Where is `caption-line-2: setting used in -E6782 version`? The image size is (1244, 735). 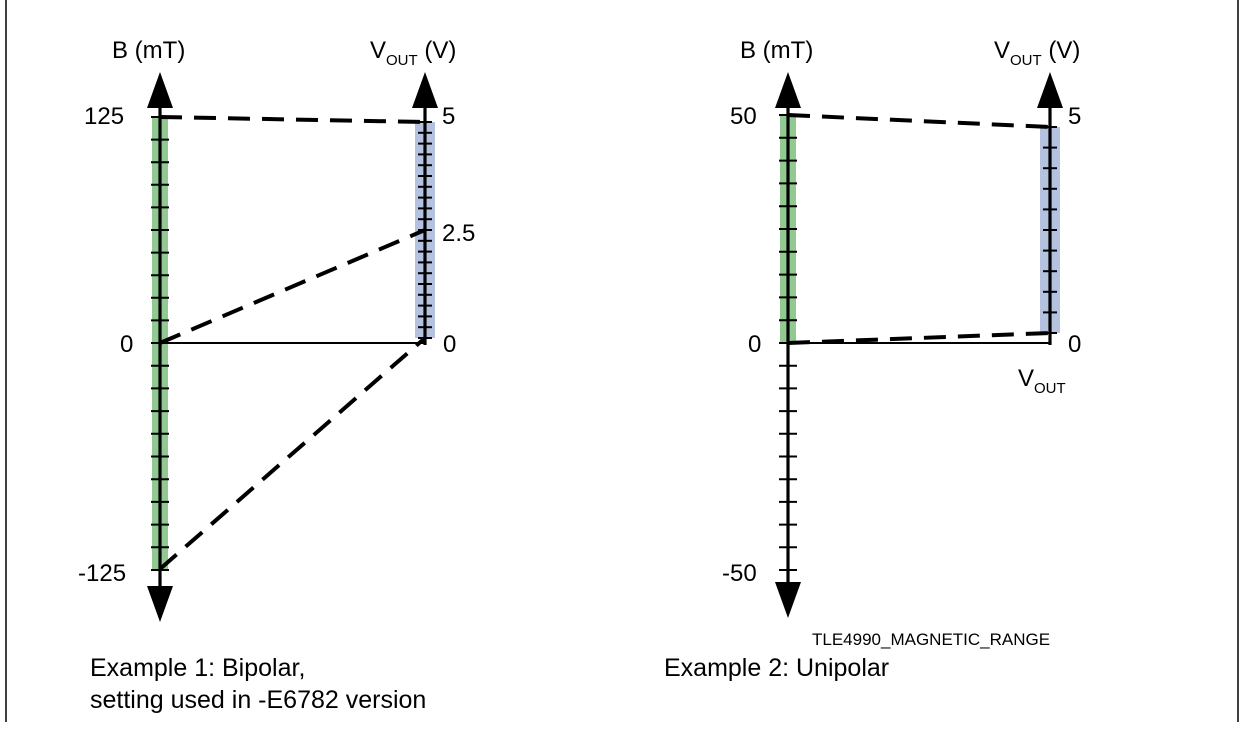 caption-line-2: setting used in -E6782 version is located at coordinates (258, 700).